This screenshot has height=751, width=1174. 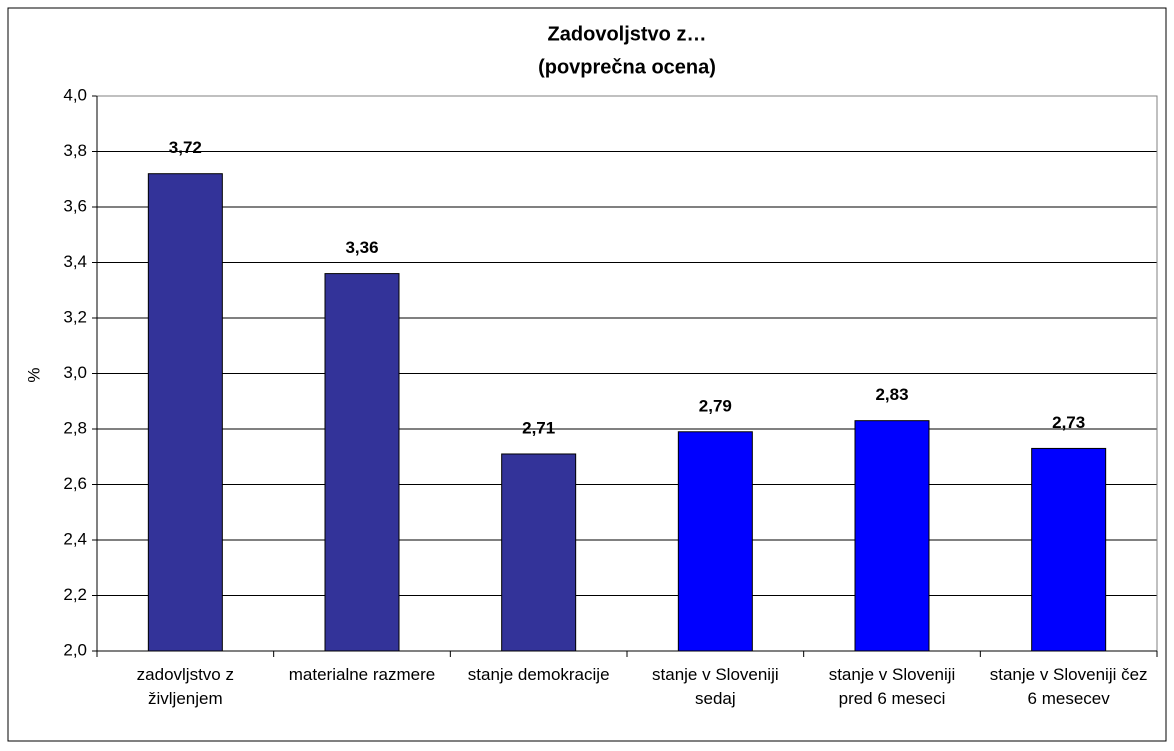 I want to click on value-label: 3,36, so click(x=361, y=247).